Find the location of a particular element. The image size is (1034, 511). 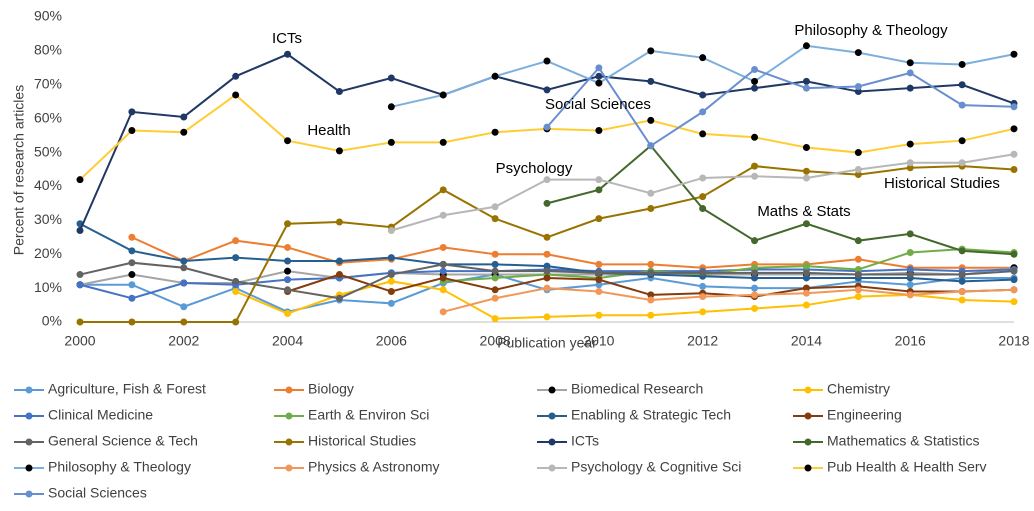

y-tick-label: 70% is located at coordinates (48, 83).